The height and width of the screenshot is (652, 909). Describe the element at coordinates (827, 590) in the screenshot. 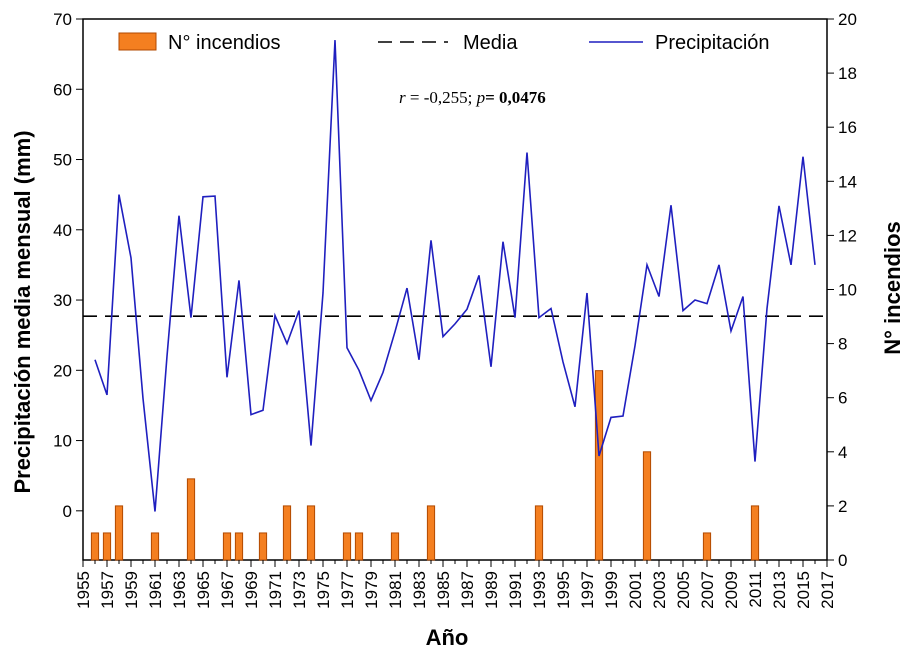

I see `x-tick-label: 2017` at that location.